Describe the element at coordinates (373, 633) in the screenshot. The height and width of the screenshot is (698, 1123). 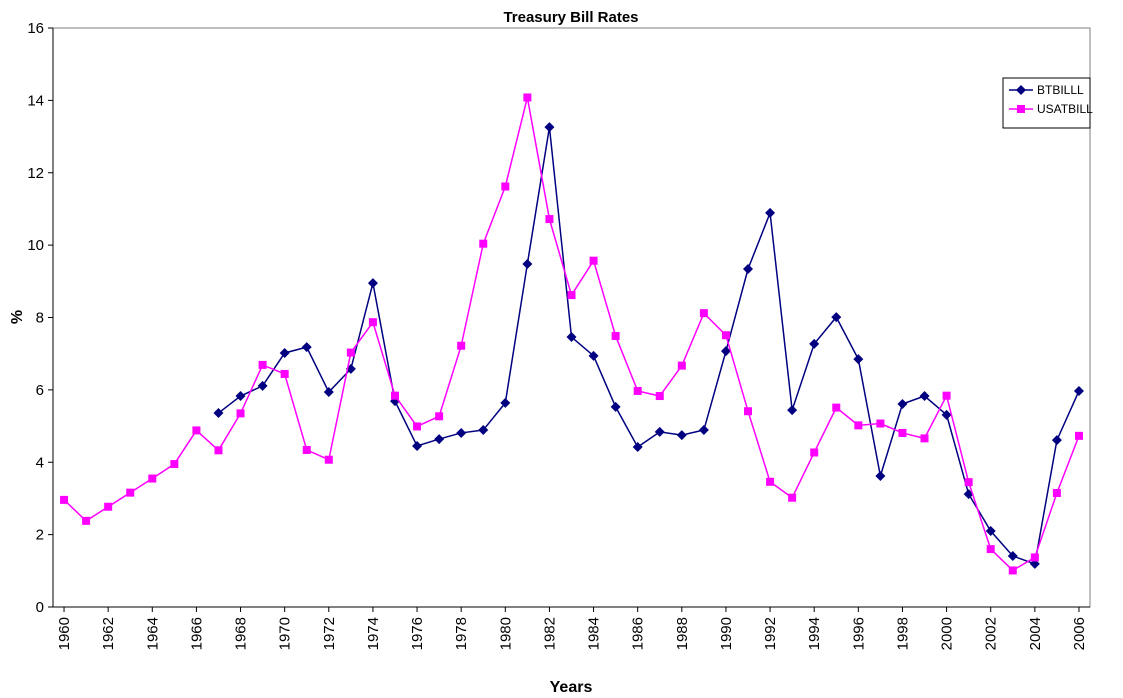
I see `x-tick-label: 1974` at that location.